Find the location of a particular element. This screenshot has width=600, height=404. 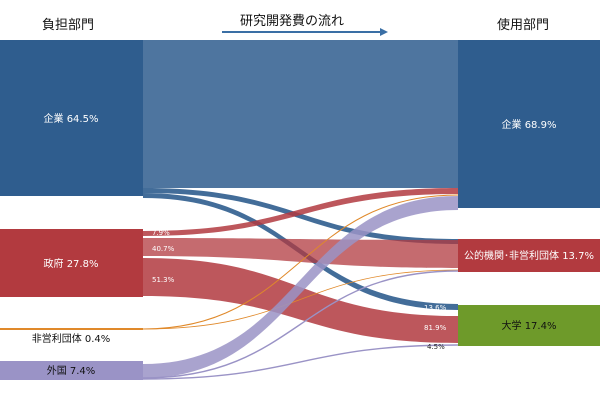

header-left: 負担部門 is located at coordinates (68, 25).